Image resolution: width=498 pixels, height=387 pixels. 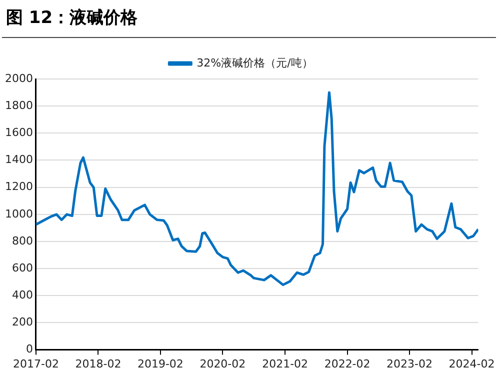 What do you see at coordinates (29, 349) in the screenshot?
I see `y-tick-label: 0` at bounding box center [29, 349].